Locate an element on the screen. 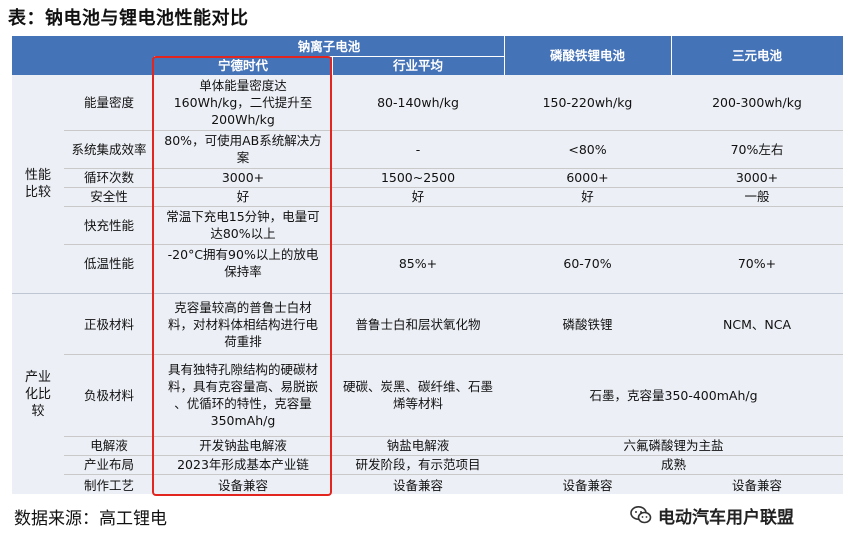  row-label: 电解液 is located at coordinates (109, 445).